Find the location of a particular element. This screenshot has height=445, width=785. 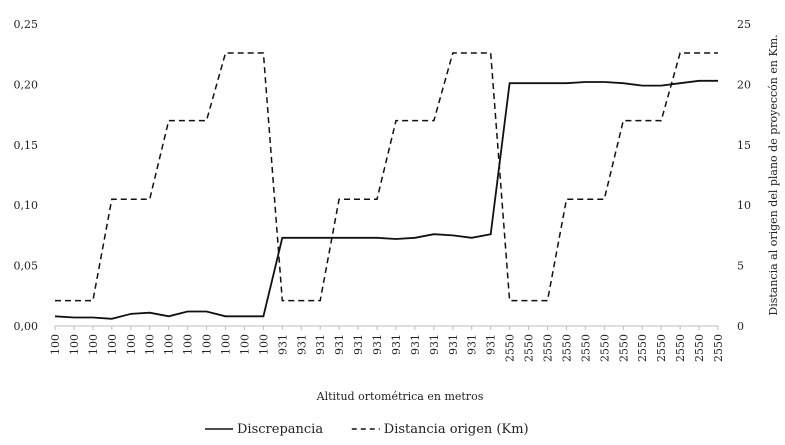

y2-tick-label: 0 is located at coordinates (740, 326).